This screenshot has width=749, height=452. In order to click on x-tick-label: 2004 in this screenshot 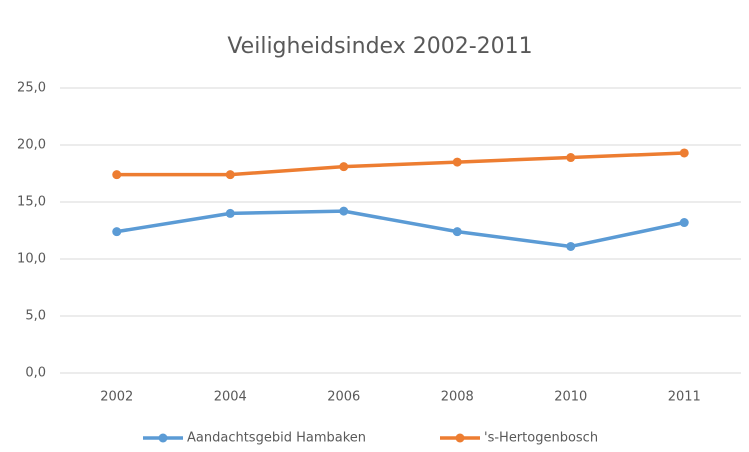, I will do `click(230, 397)`.